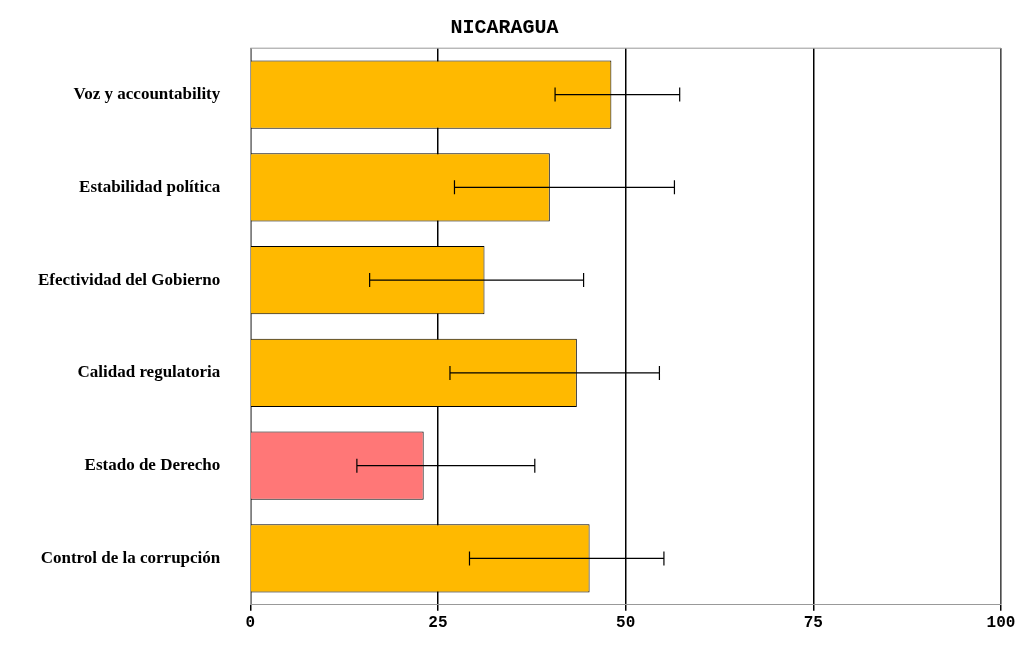 This screenshot has height=653, width=1027. I want to click on x-tick-label: 50, so click(626, 623).